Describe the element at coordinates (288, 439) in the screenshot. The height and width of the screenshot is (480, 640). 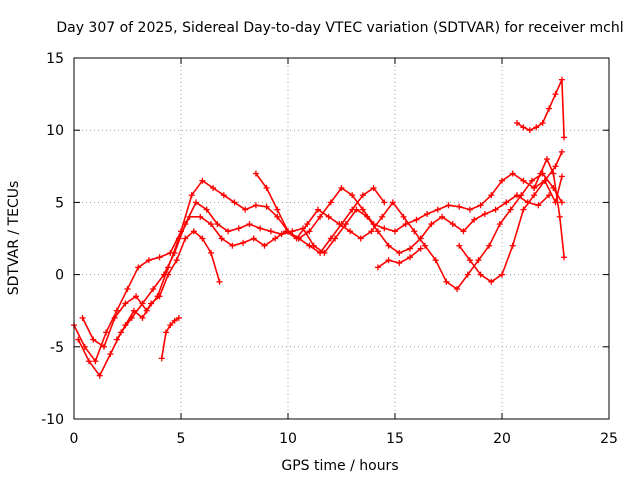
I see `x-tick-label: 10` at that location.